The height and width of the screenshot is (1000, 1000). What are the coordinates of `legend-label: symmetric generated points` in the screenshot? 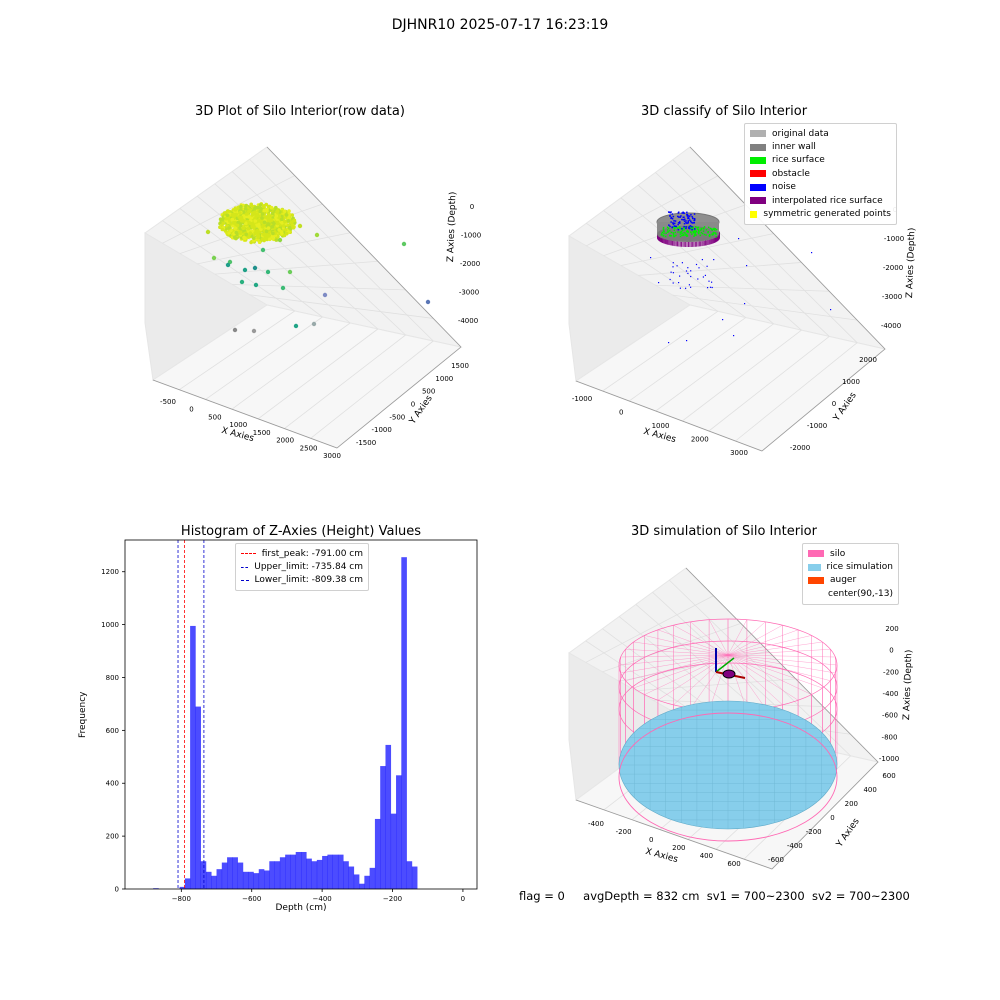 It's located at (827, 214).